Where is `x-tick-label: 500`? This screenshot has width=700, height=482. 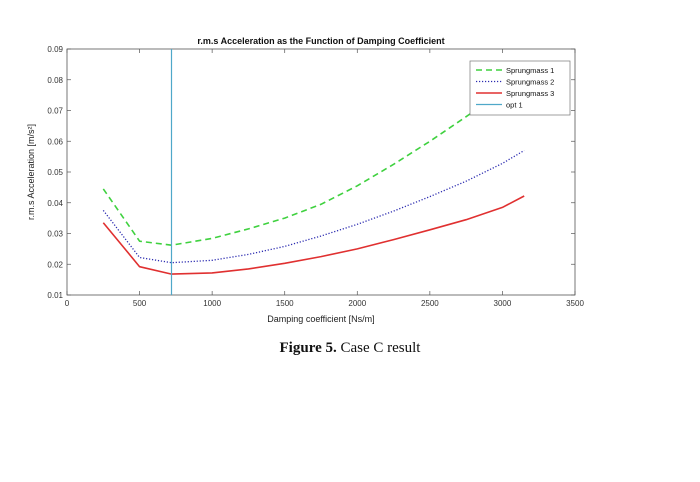
x-tick-label: 500 is located at coordinates (140, 303).